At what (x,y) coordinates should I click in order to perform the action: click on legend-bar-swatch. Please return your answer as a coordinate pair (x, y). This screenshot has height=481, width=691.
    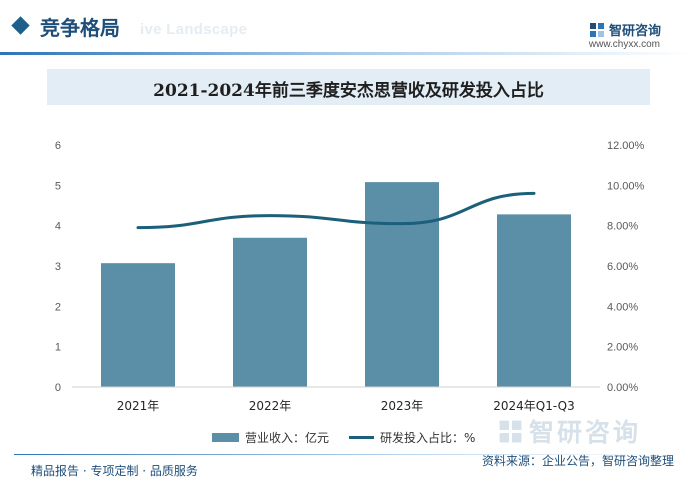
    Looking at the image, I should click on (225, 437).